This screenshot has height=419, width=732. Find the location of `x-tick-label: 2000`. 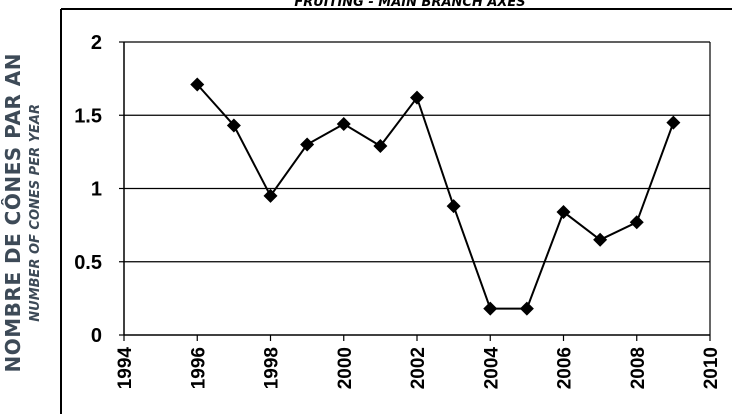

x-tick-label: 2000 is located at coordinates (345, 368).